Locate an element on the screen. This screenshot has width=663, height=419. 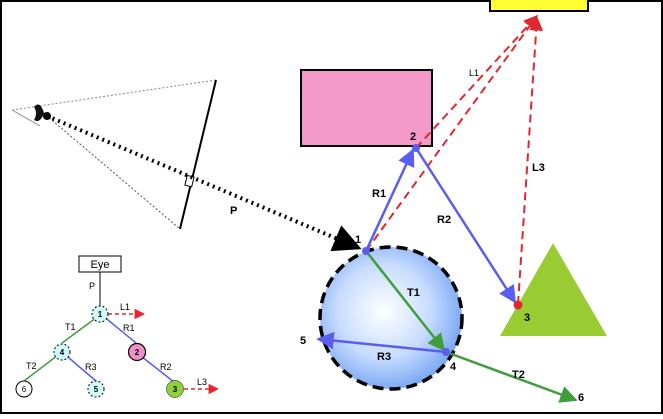
label-l3: L3 is located at coordinates (538, 168).